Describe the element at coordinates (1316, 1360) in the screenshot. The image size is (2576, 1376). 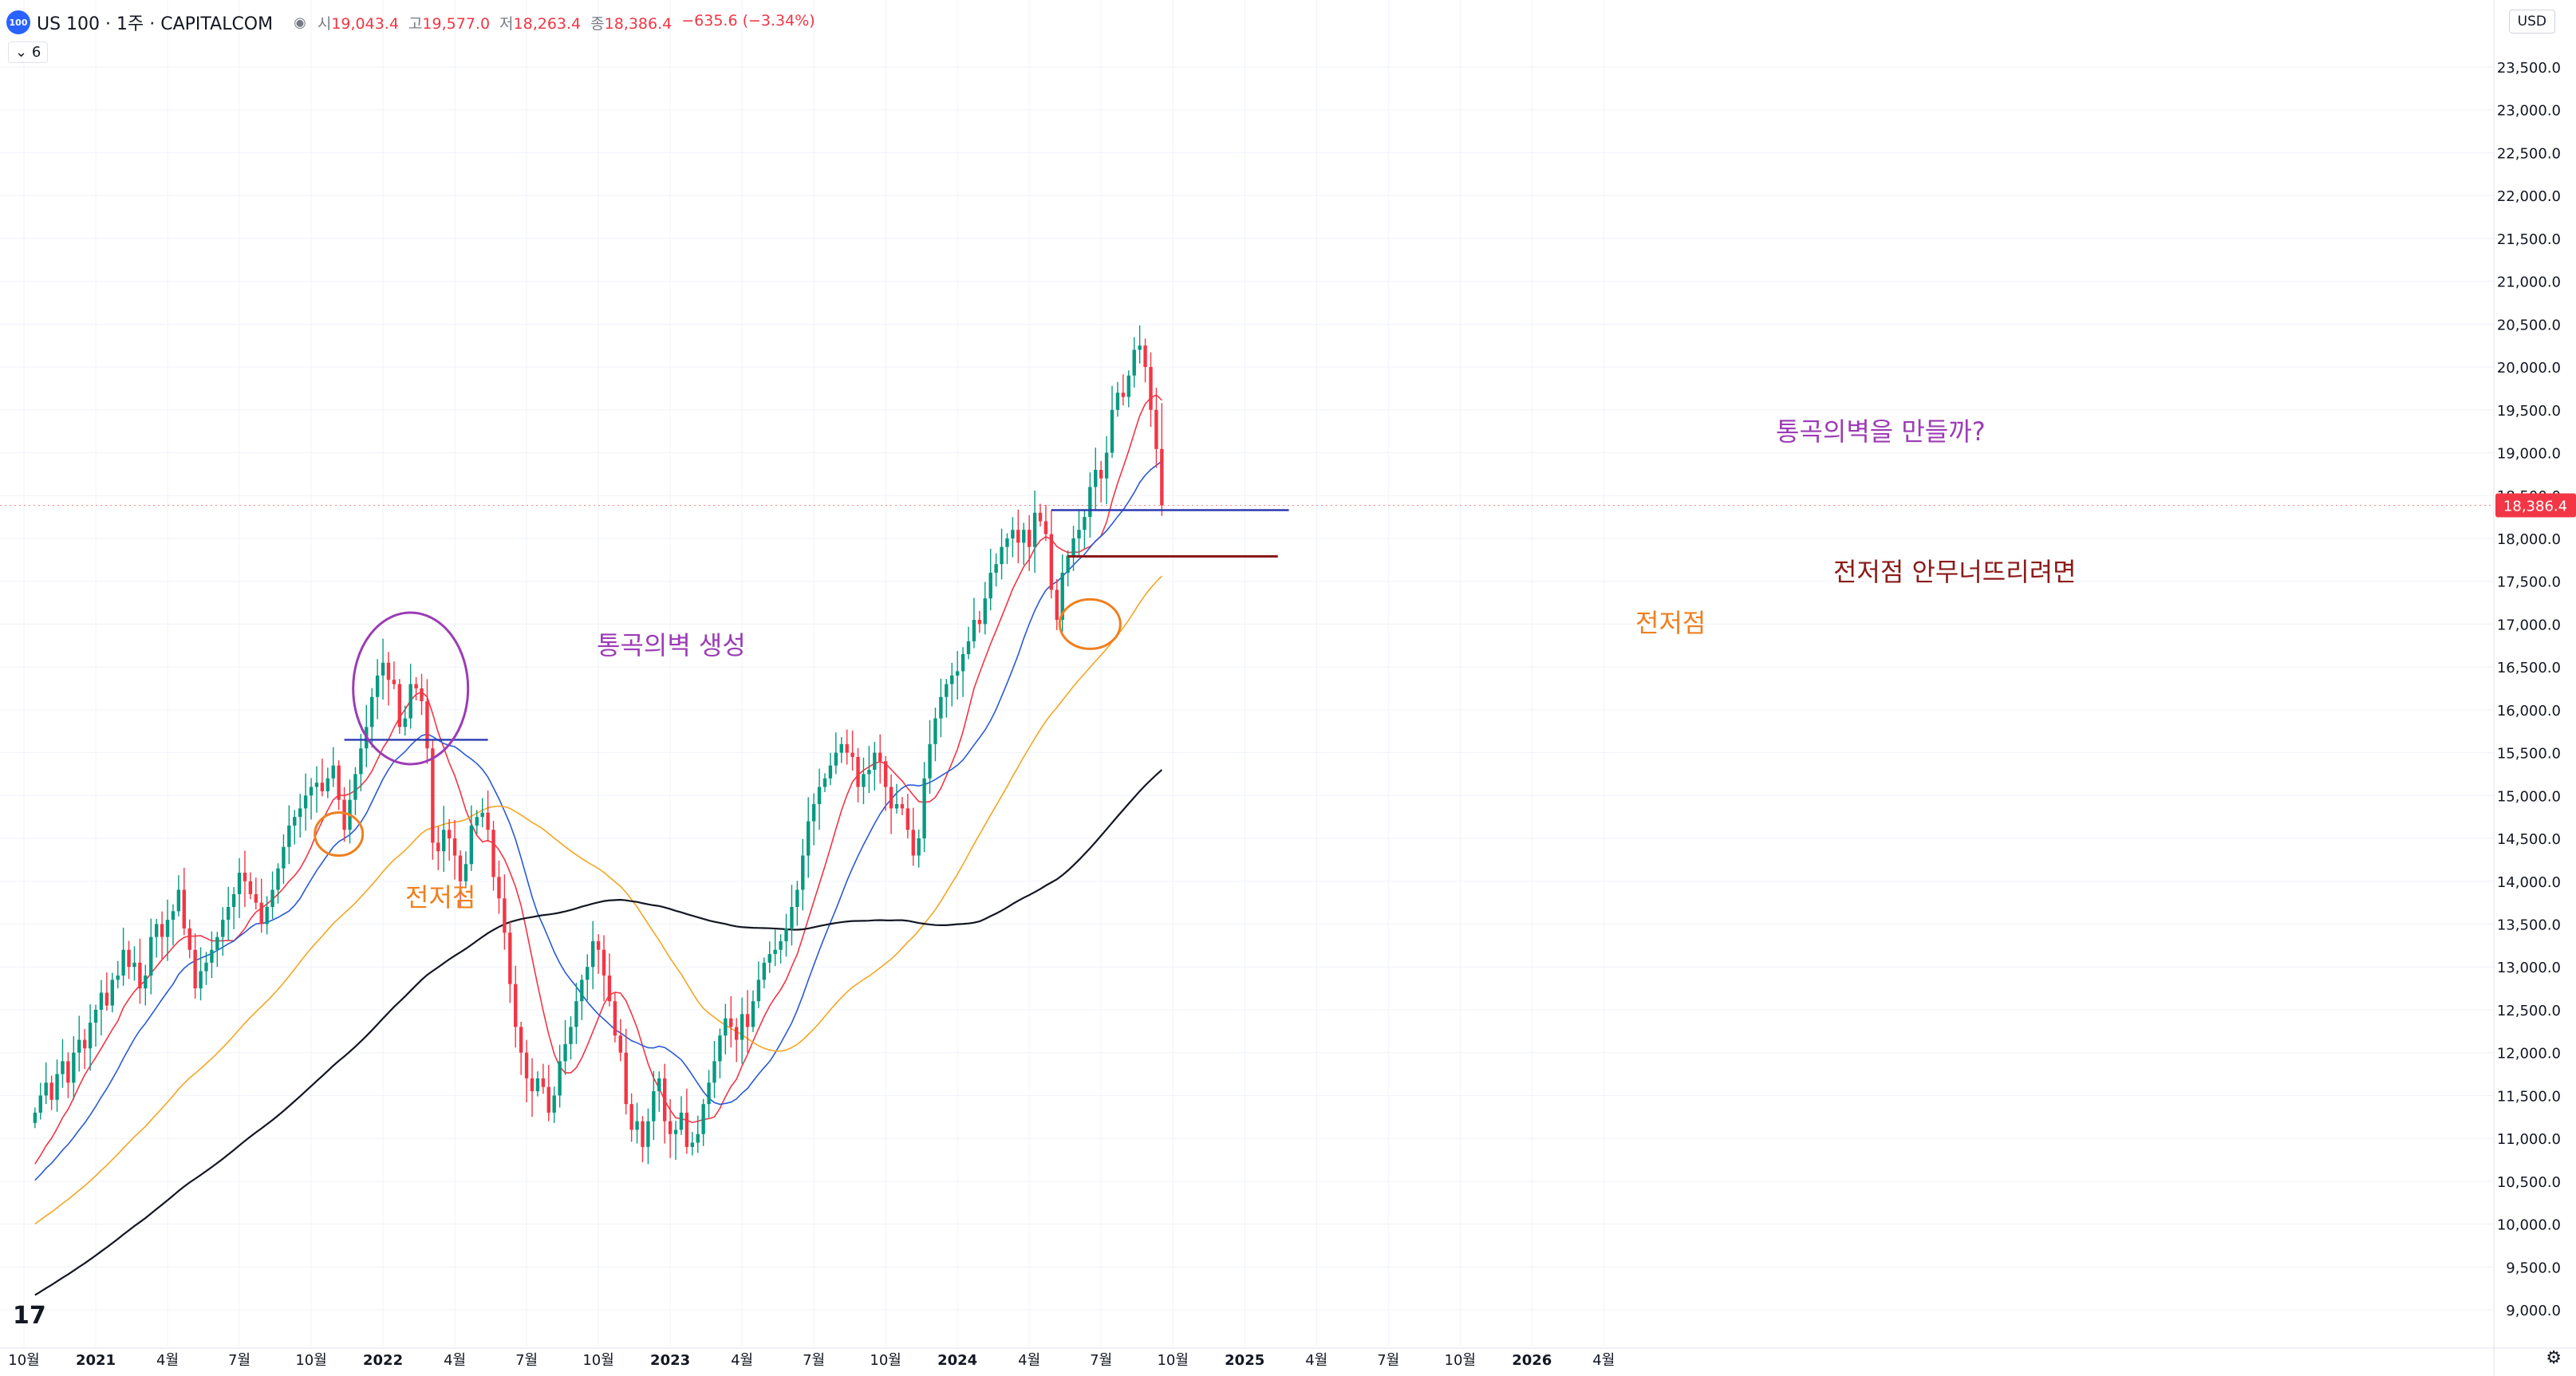
I see `time-tick-label: 4월` at that location.